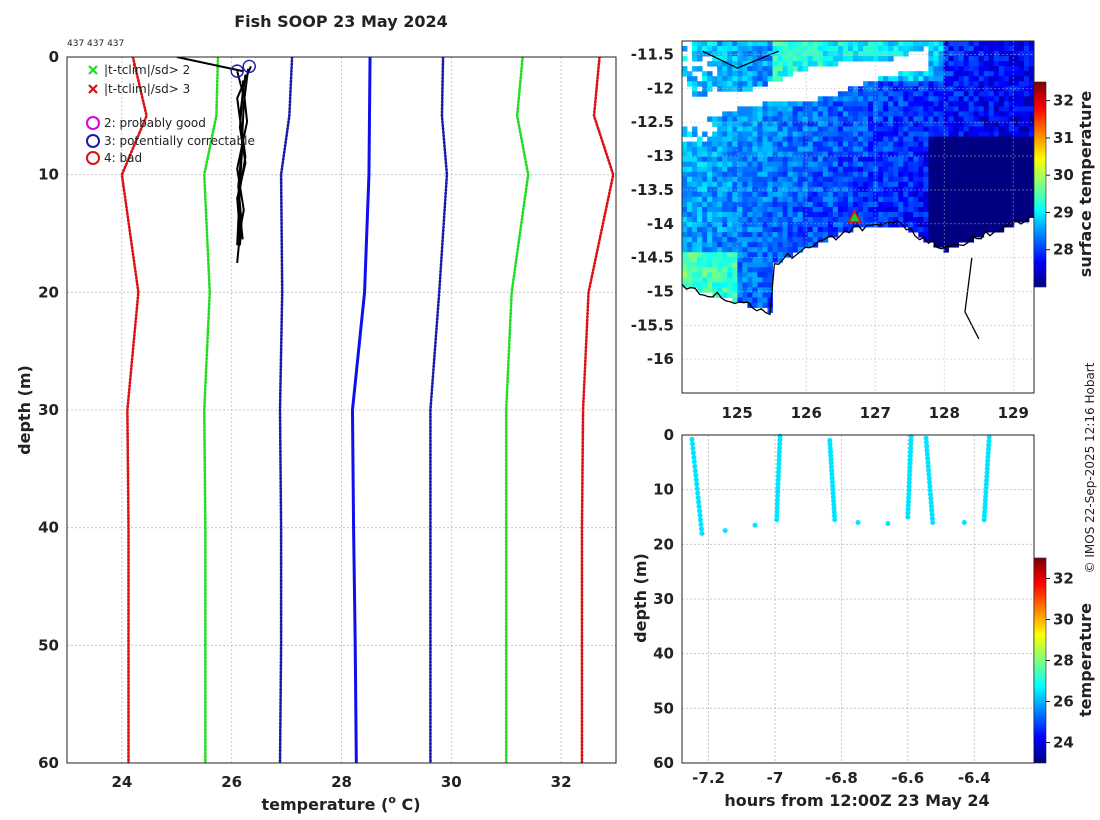  I want to click on bottom-point, so click(888, 524).